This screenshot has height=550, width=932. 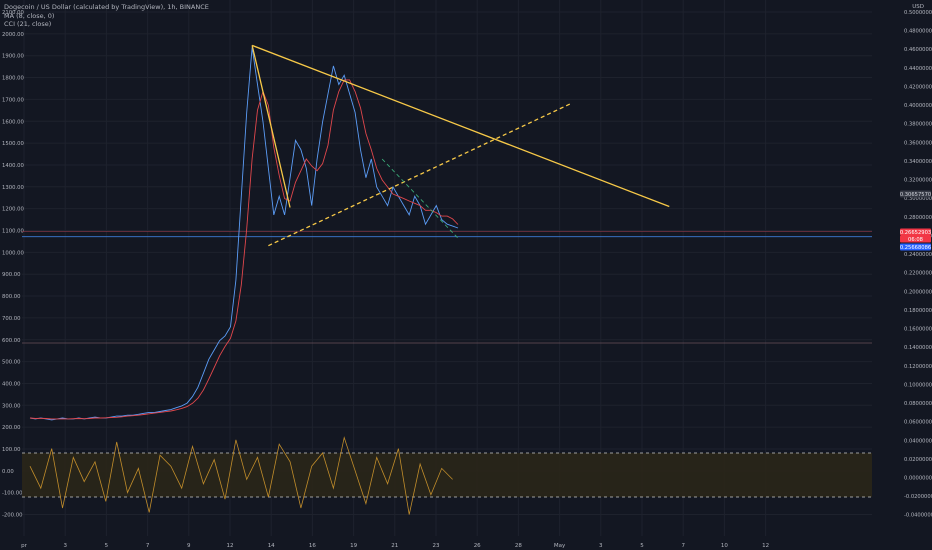 What do you see at coordinates (241, 475) in the screenshot?
I see `cci-series-line` at bounding box center [241, 475].